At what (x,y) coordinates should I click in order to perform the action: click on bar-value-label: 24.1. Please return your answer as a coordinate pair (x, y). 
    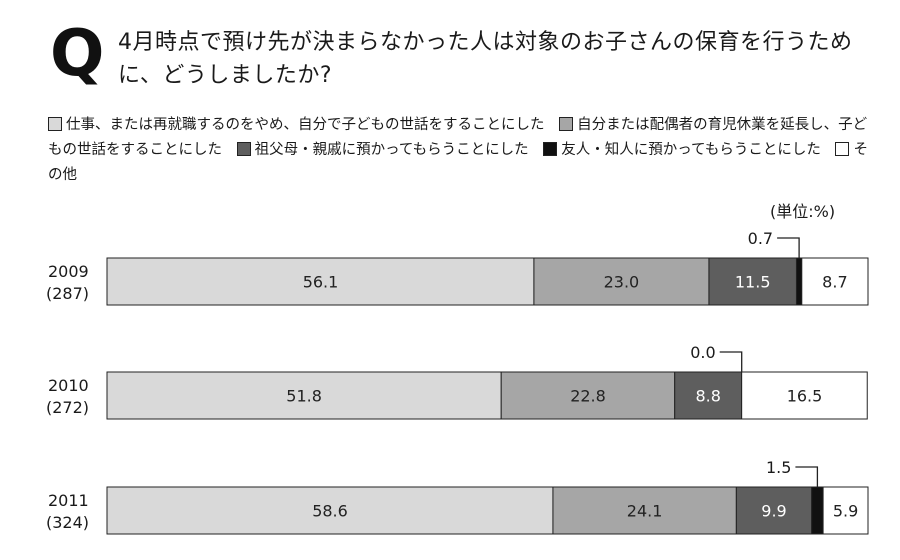
    Looking at the image, I should click on (645, 511).